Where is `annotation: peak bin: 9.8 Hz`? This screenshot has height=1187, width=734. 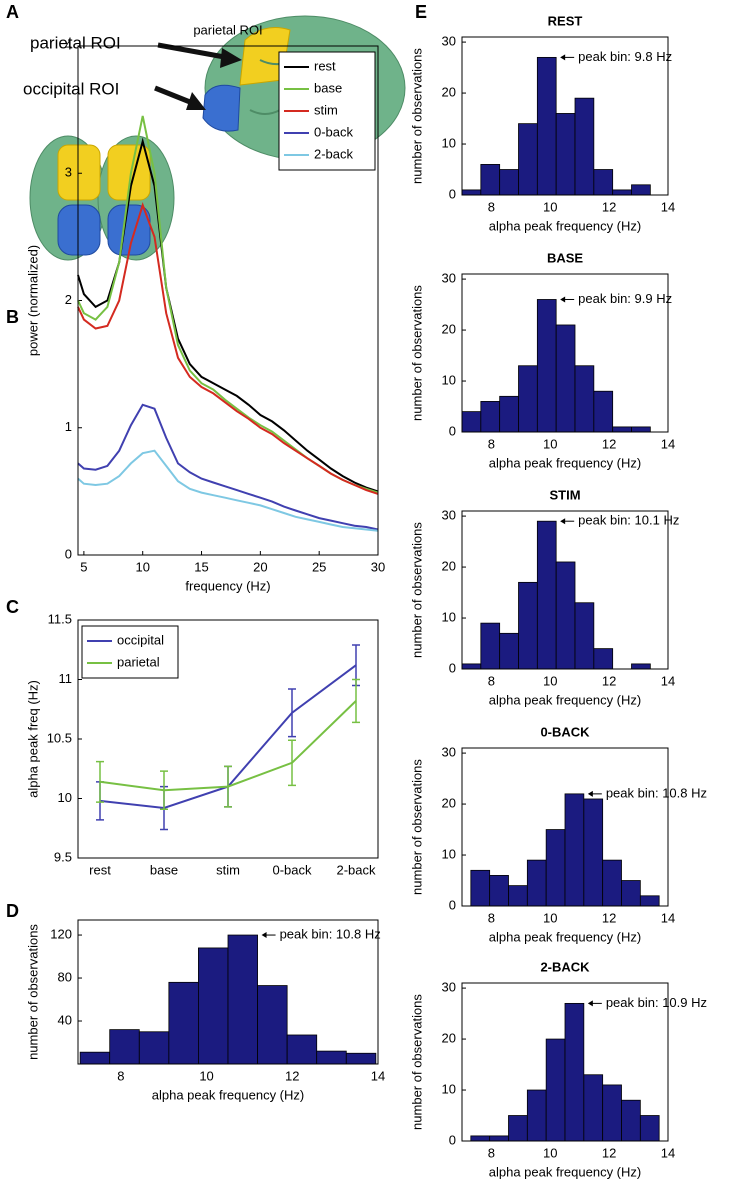
annotation: peak bin: 9.8 Hz is located at coordinates (625, 56).